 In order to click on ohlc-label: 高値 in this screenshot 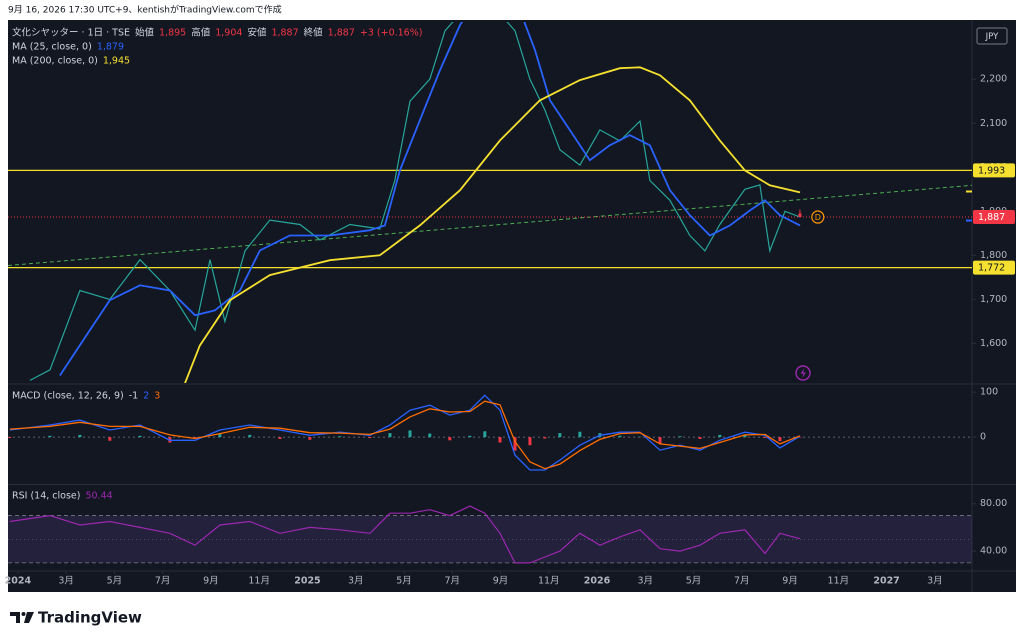, I will do `click(201, 33)`.